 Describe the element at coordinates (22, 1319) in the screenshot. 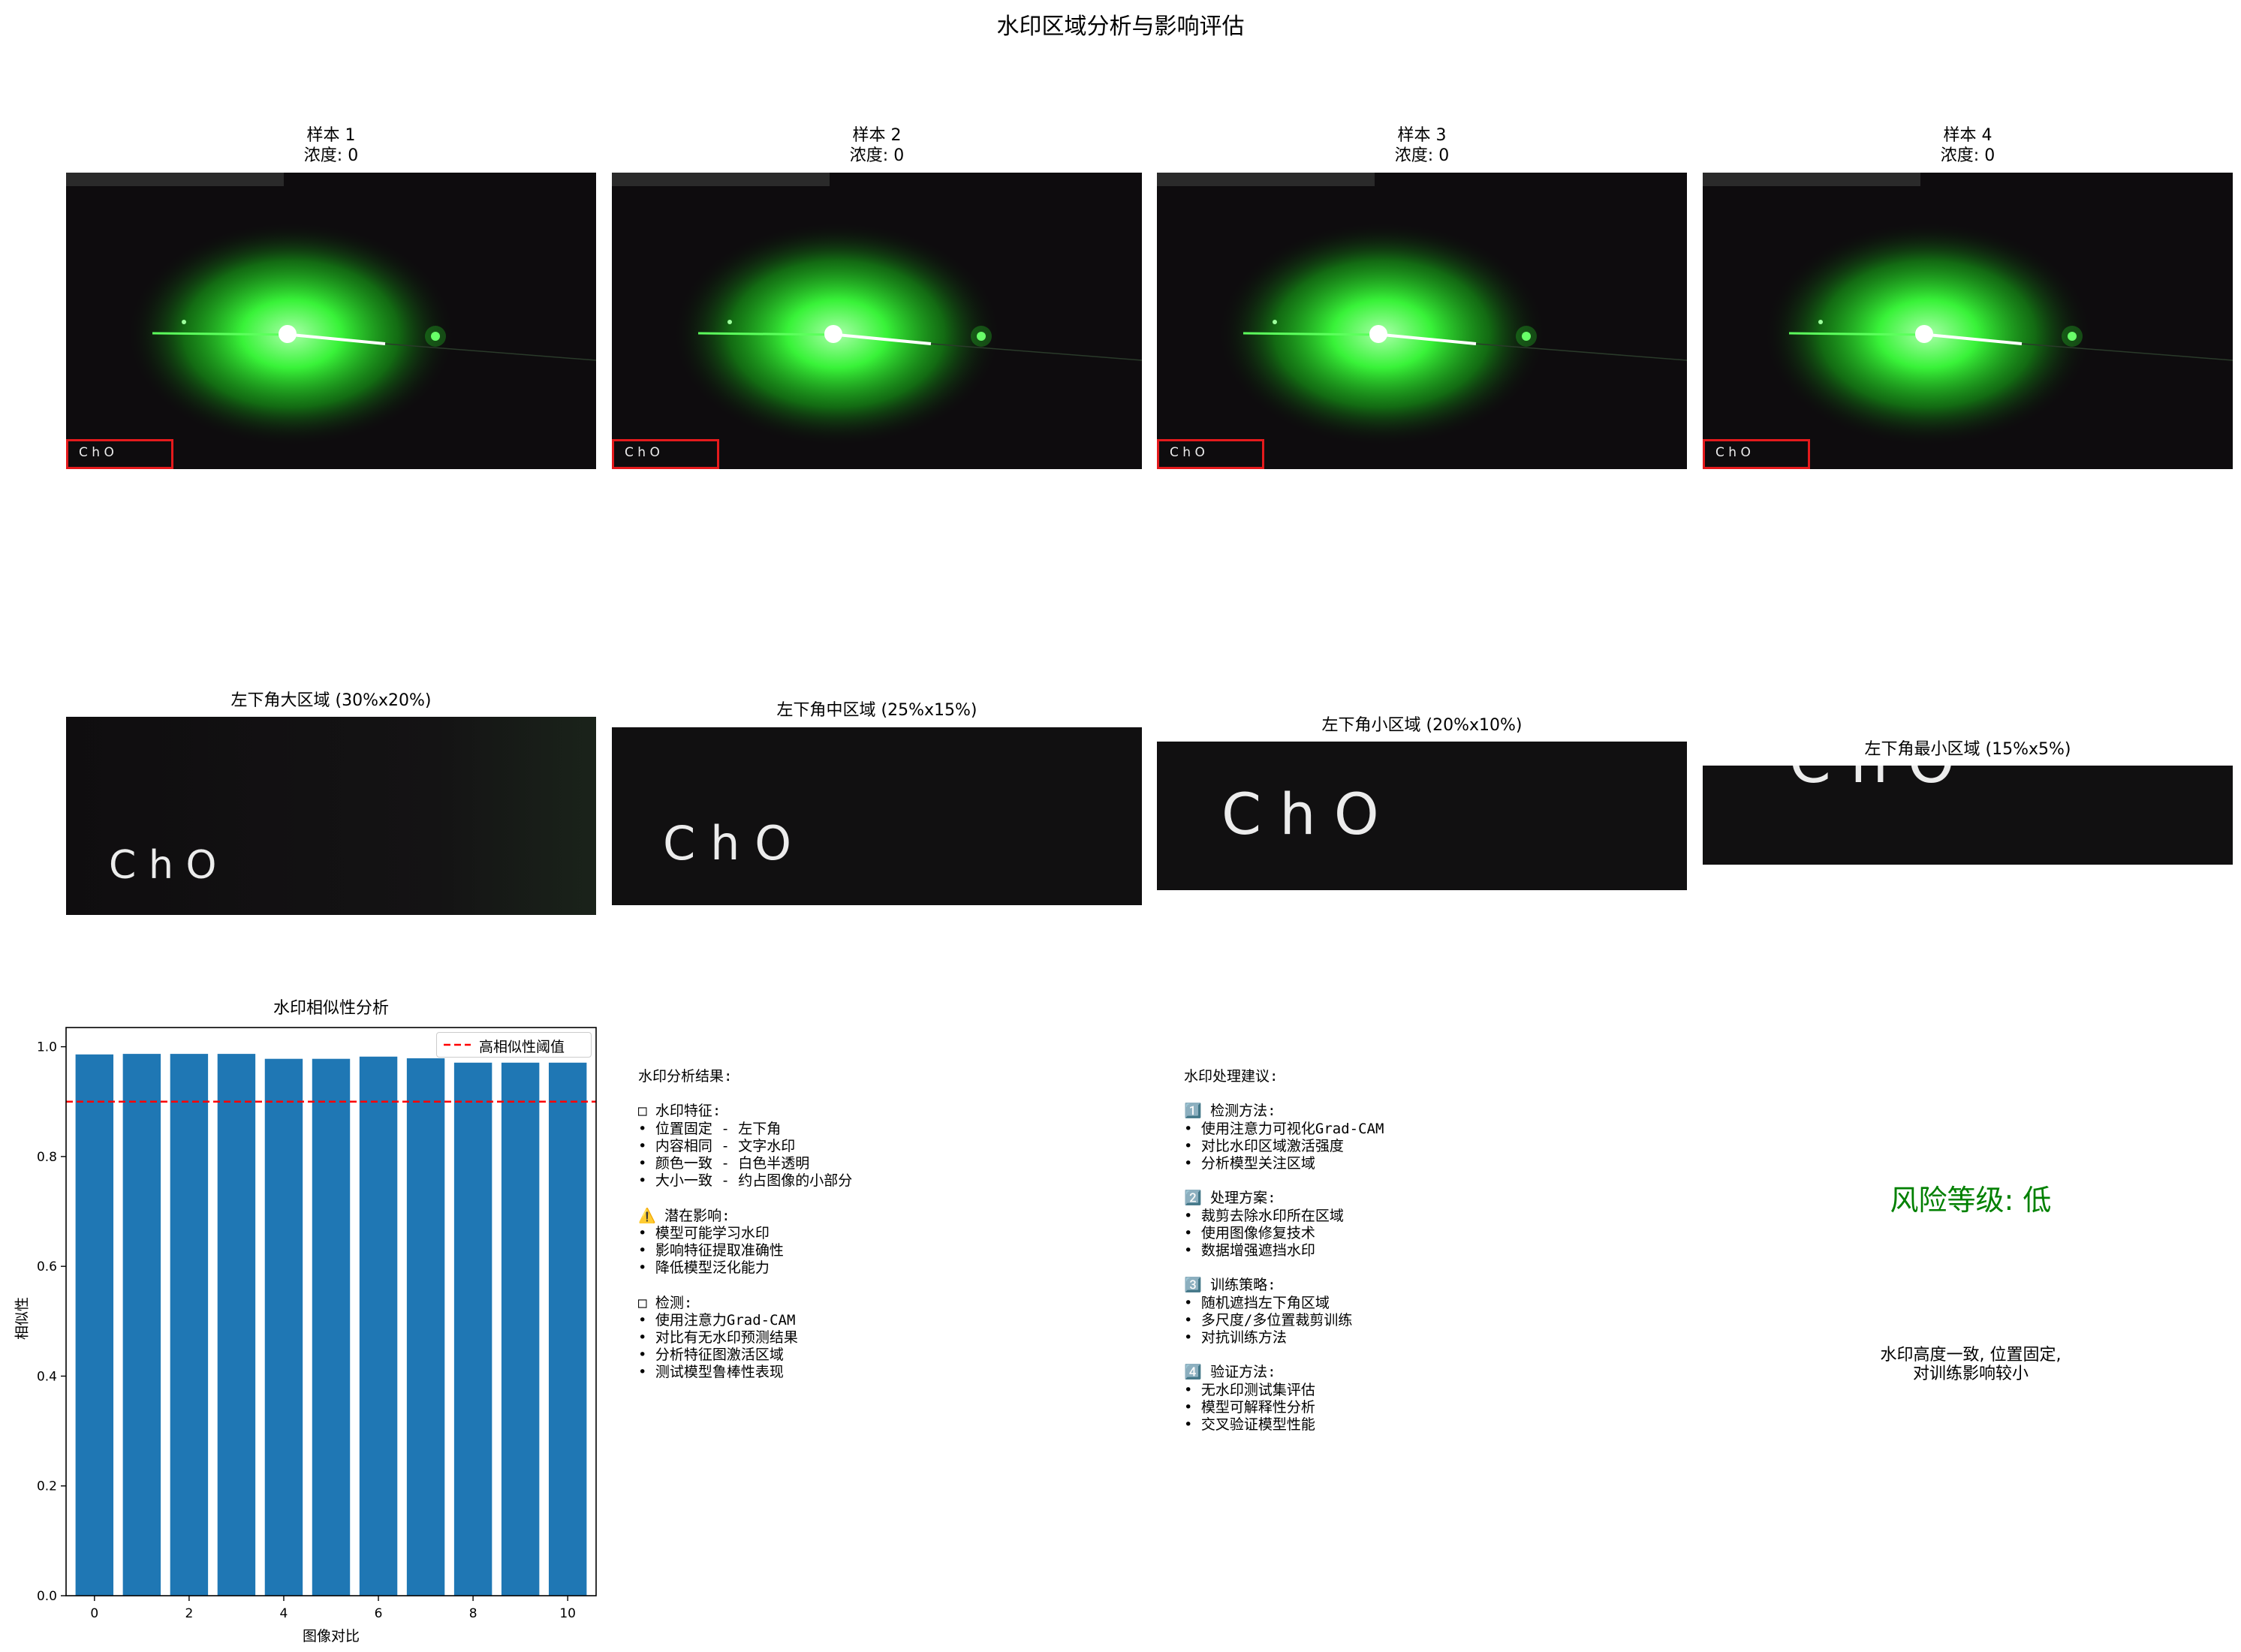

I see `y-axis-label: 相似性` at that location.